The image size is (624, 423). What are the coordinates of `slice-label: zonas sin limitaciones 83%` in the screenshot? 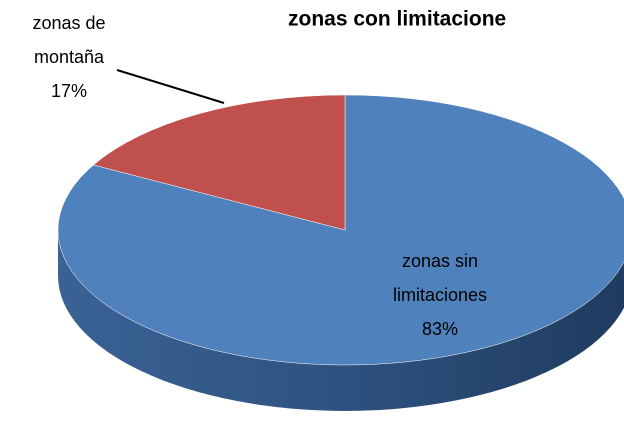 It's located at (440, 295).